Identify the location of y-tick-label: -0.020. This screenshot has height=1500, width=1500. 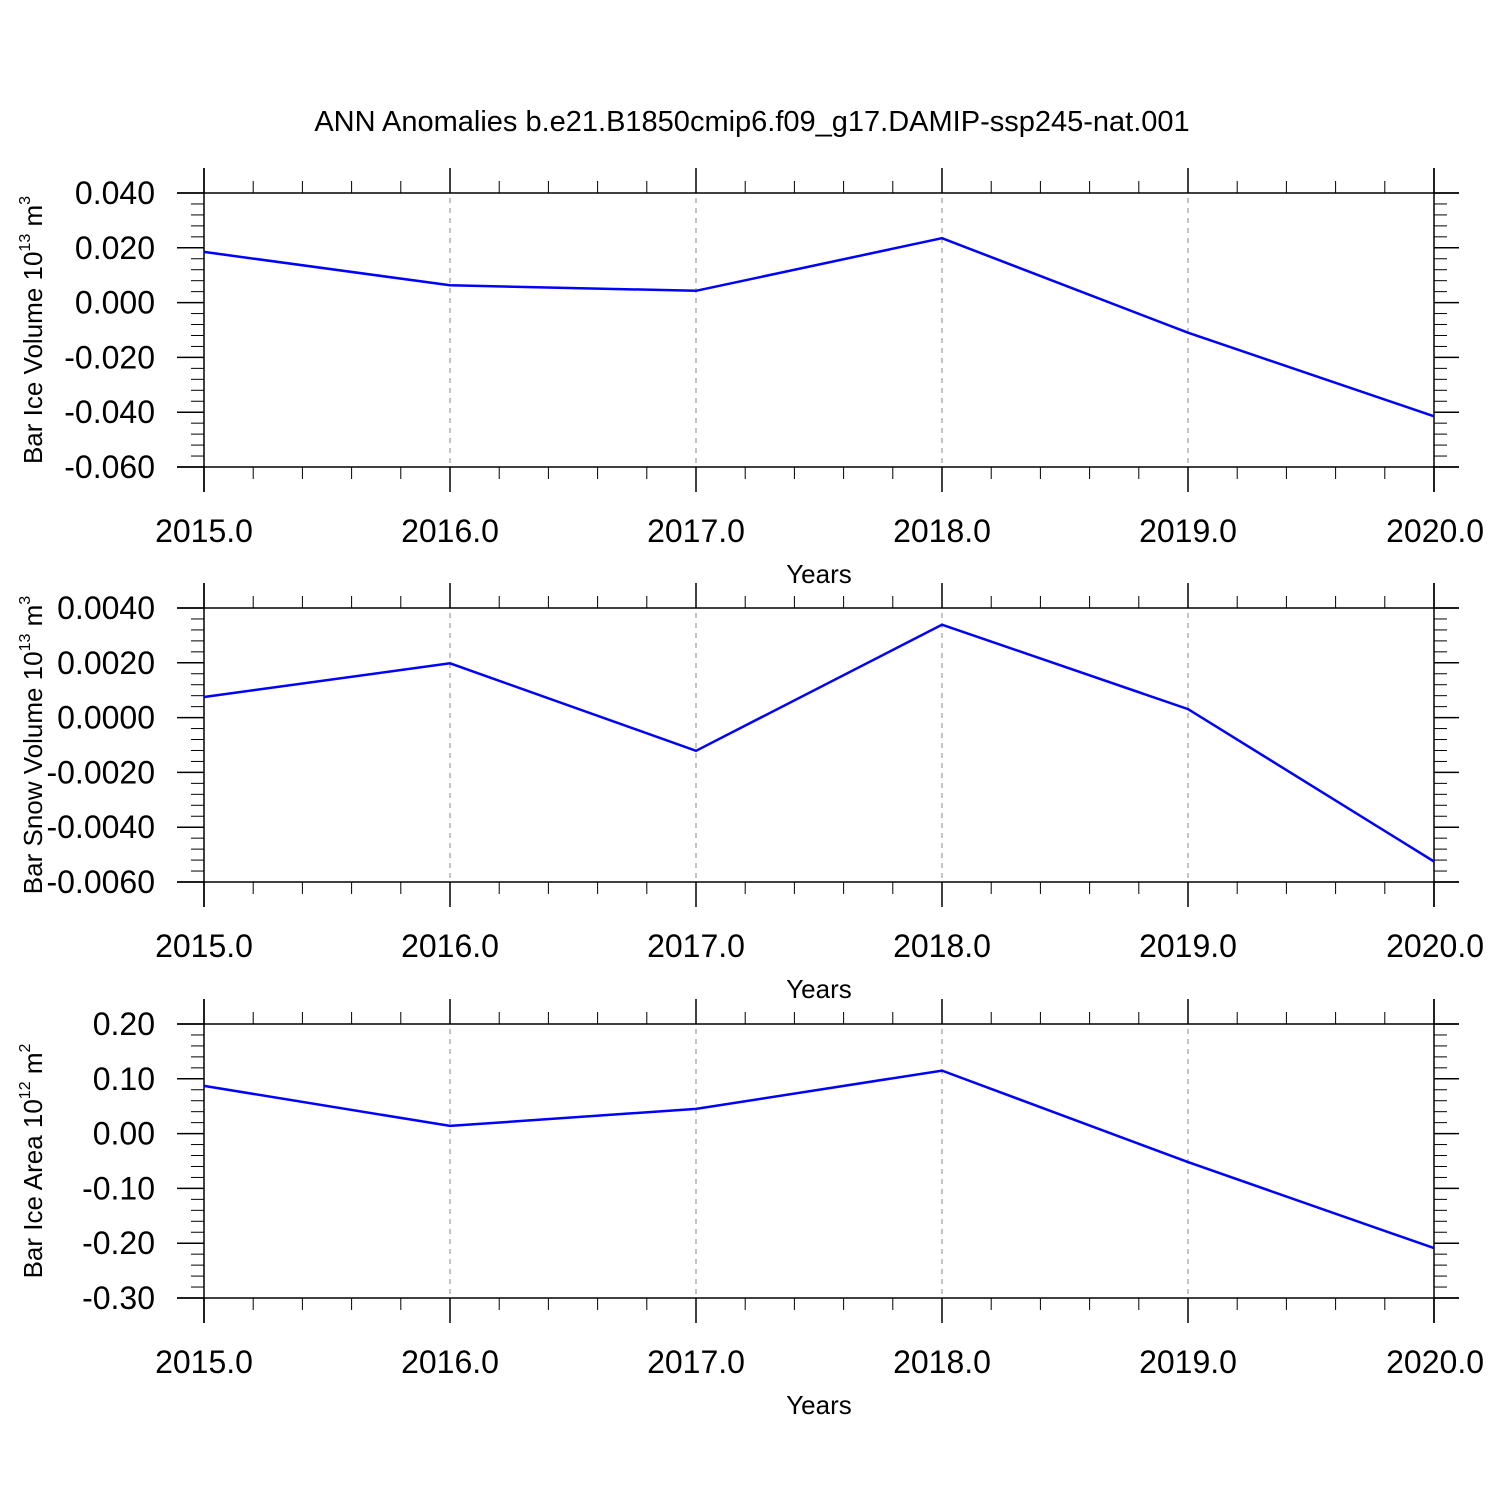
(109, 357).